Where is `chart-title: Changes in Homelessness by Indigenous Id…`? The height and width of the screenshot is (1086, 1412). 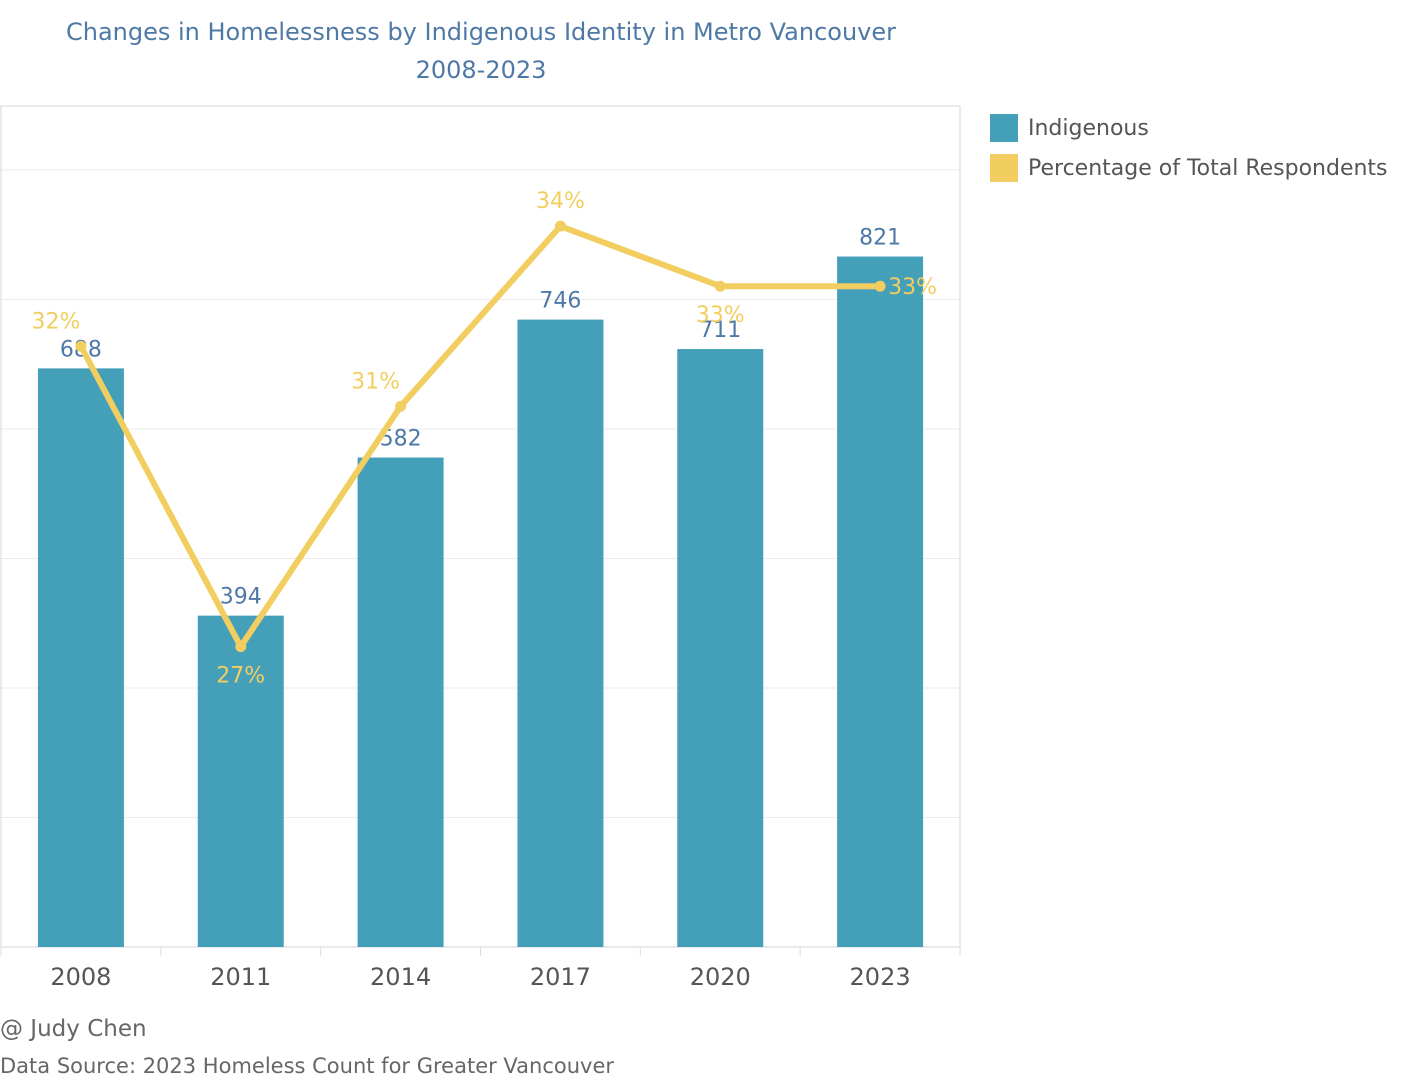 chart-title: Changes in Homelessness by Indigenous Id… is located at coordinates (480, 32).